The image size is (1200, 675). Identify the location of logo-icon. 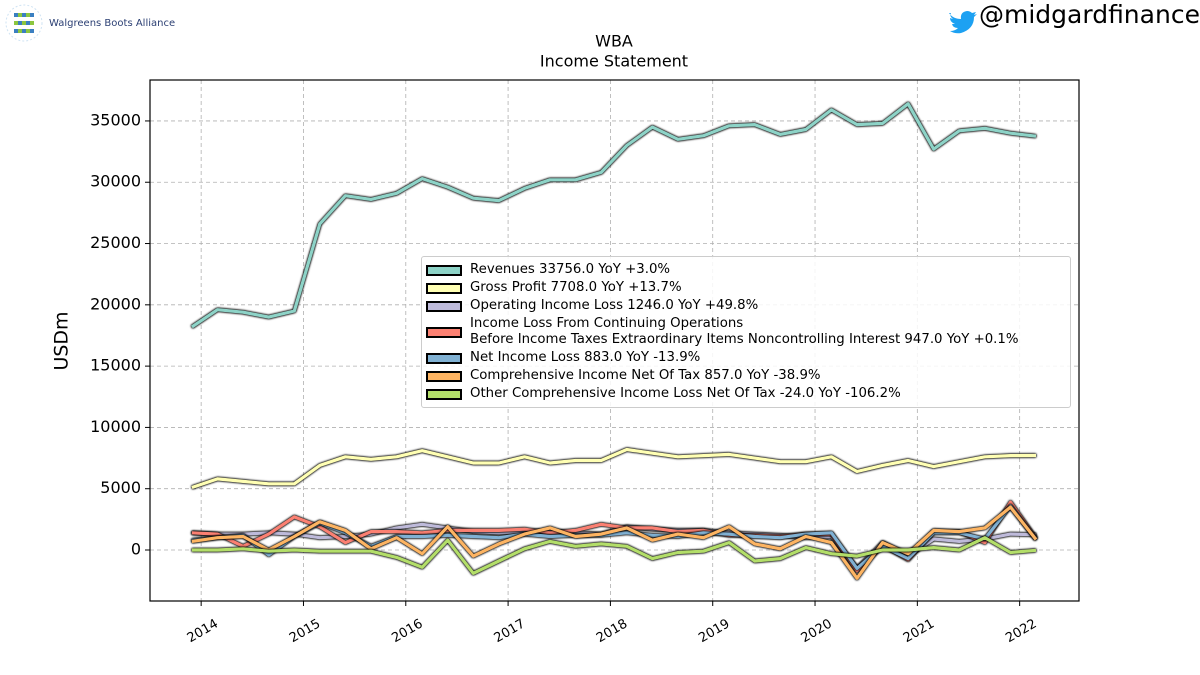
(24, 23).